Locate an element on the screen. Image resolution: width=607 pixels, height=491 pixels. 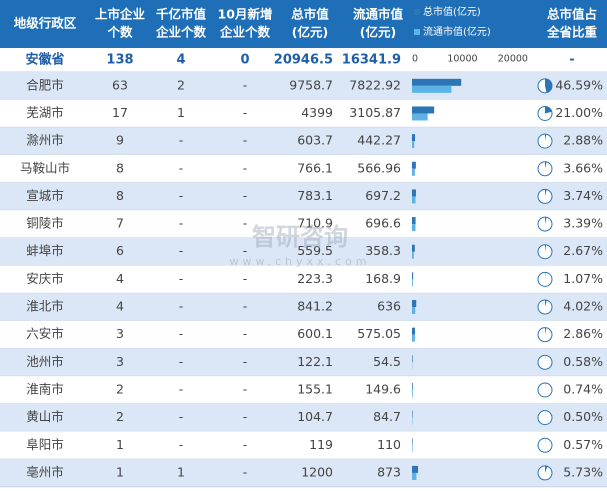
header-cell: 上市企业 is located at coordinates (120, 14).